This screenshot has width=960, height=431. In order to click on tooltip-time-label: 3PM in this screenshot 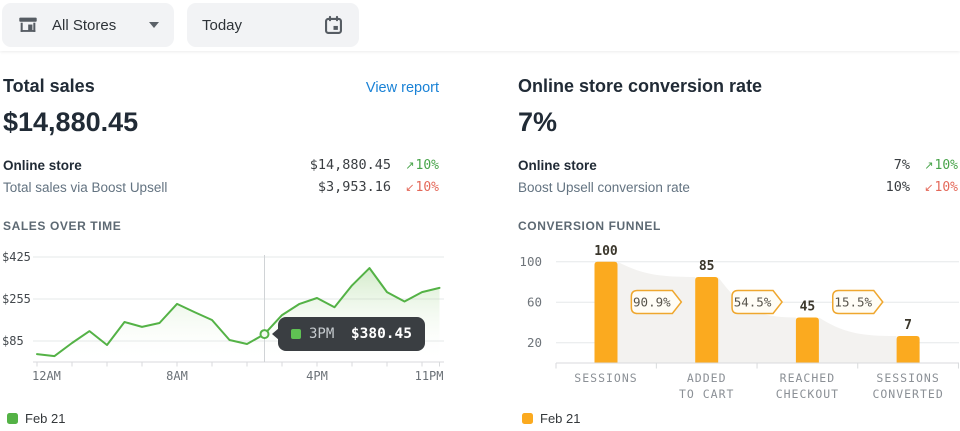, I will do `click(322, 334)`.